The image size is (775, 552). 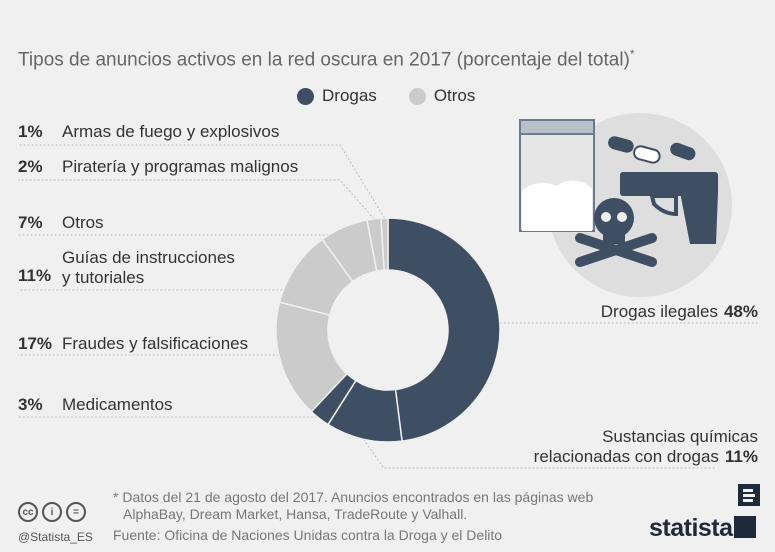 What do you see at coordinates (171, 131) in the screenshot?
I see `label-armas-text: Armas de fuego y explosivos` at bounding box center [171, 131].